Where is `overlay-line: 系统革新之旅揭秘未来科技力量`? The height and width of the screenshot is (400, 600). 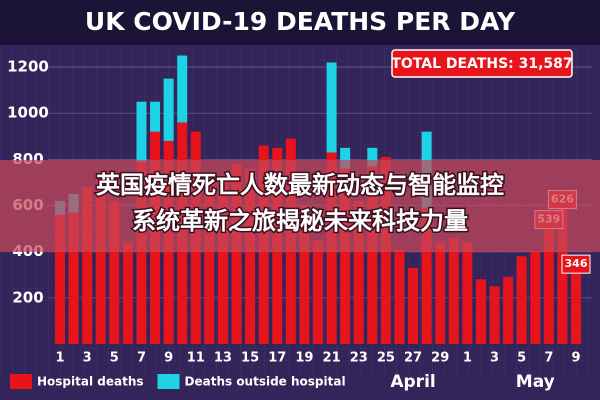 overlay-line: 系统革新之旅揭秘未来科技力量 is located at coordinates (300, 221).